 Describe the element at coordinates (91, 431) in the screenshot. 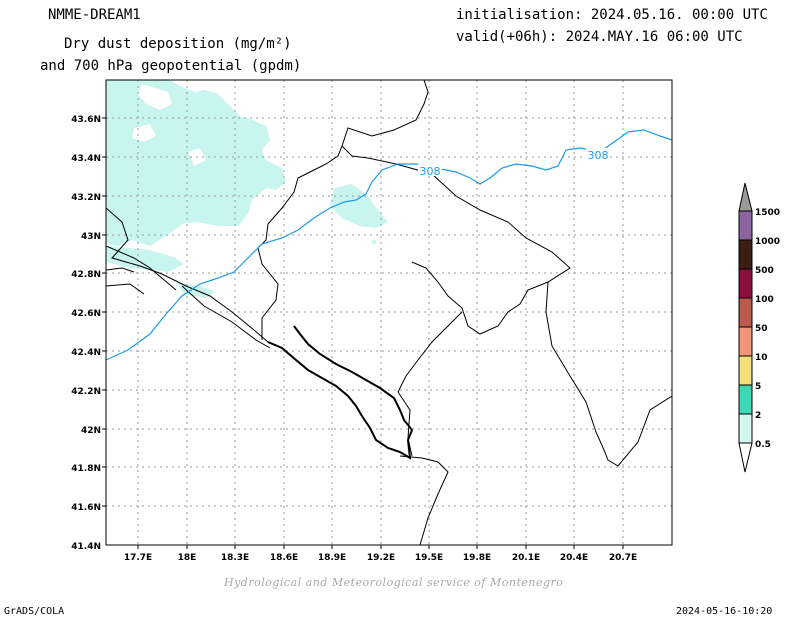

I see `lat-label: 42N` at that location.